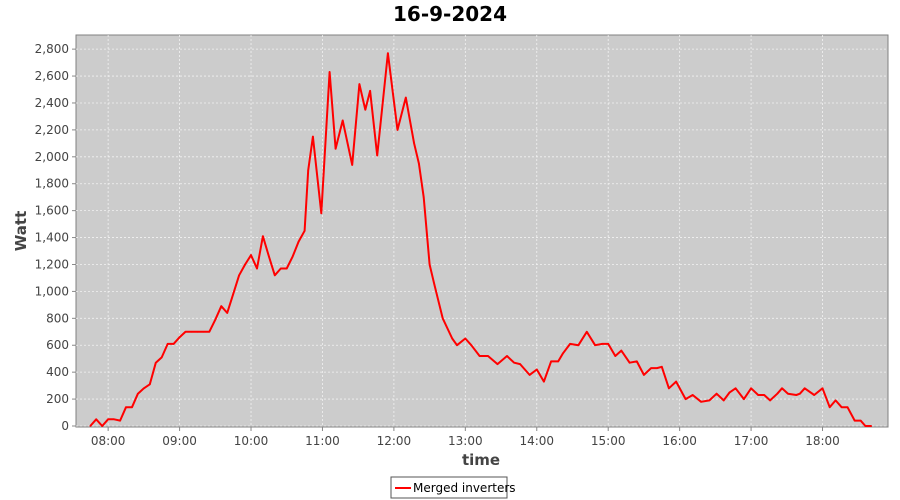  What do you see at coordinates (465, 441) in the screenshot?
I see `x-tick-label: 13:00` at bounding box center [465, 441].